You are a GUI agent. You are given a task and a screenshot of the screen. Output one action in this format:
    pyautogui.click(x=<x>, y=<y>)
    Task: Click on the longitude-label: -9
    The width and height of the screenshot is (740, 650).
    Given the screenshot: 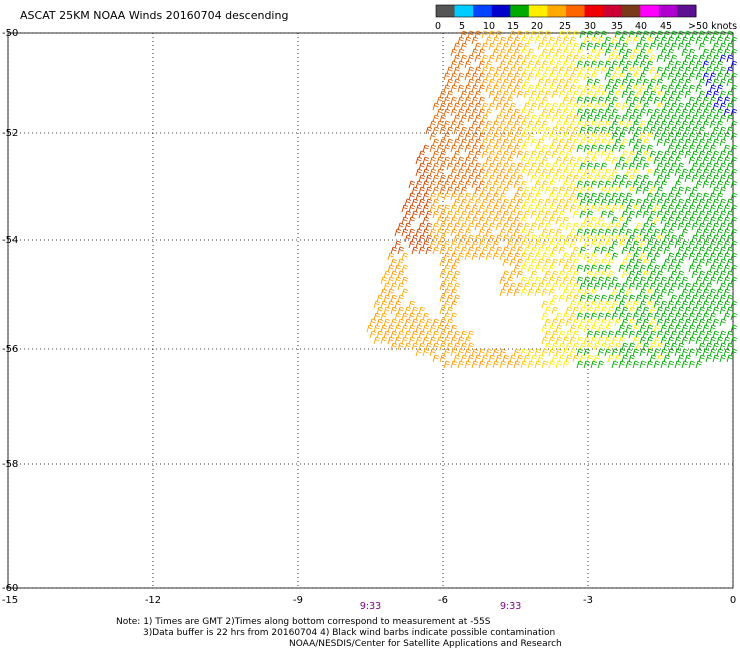 What is the action you would take?
    pyautogui.click(x=298, y=600)
    